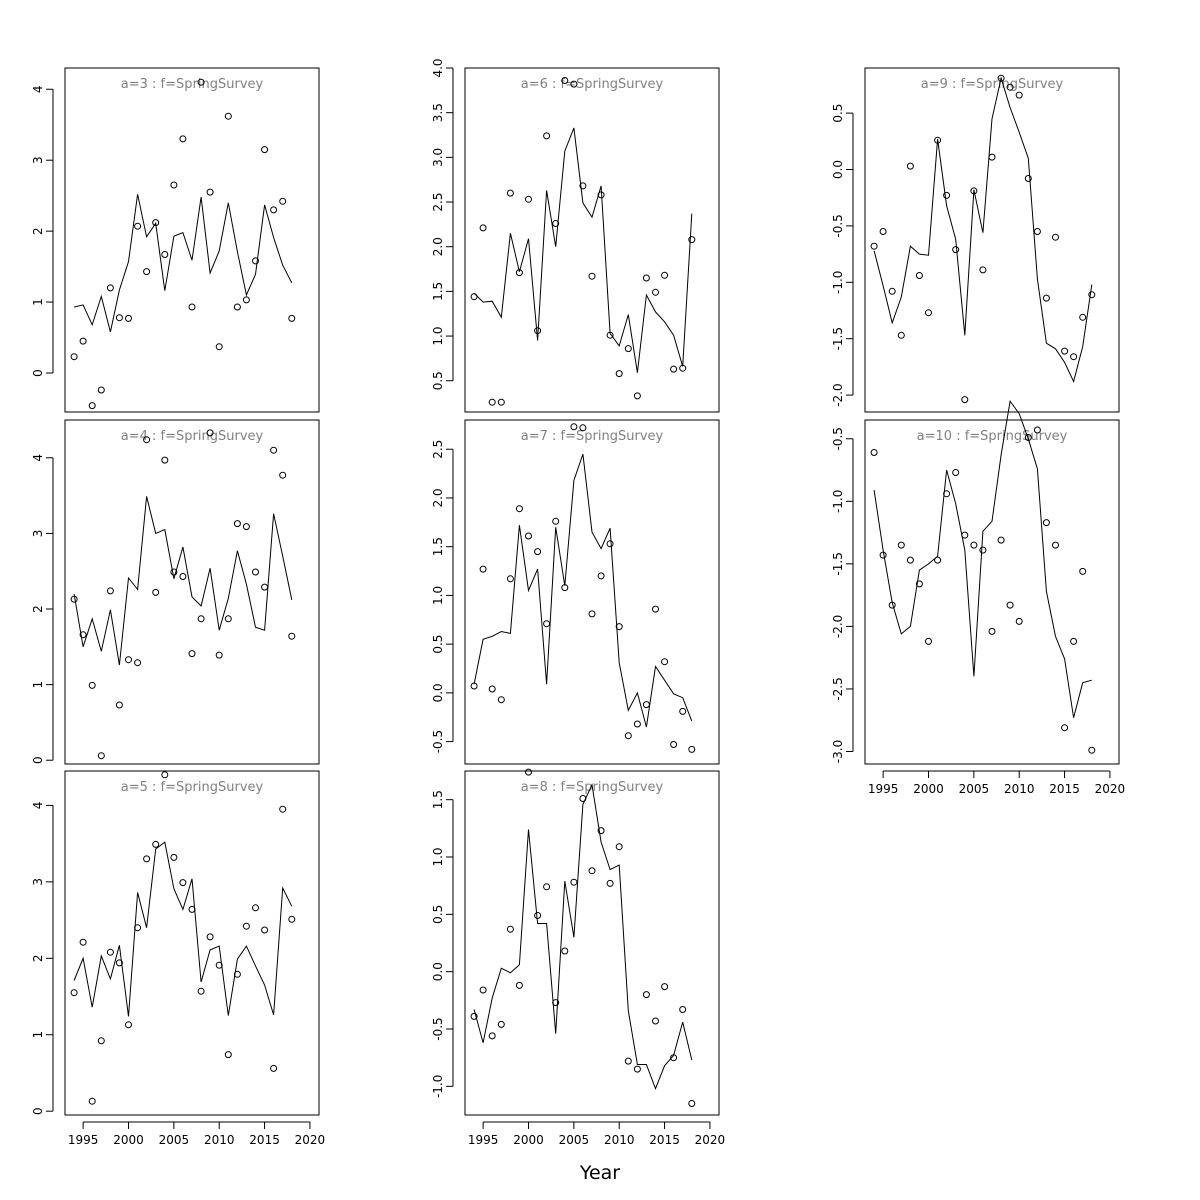  Describe the element at coordinates (192, 84) in the screenshot. I see `panel-title: a=3 : f=SpringSurvey` at that location.